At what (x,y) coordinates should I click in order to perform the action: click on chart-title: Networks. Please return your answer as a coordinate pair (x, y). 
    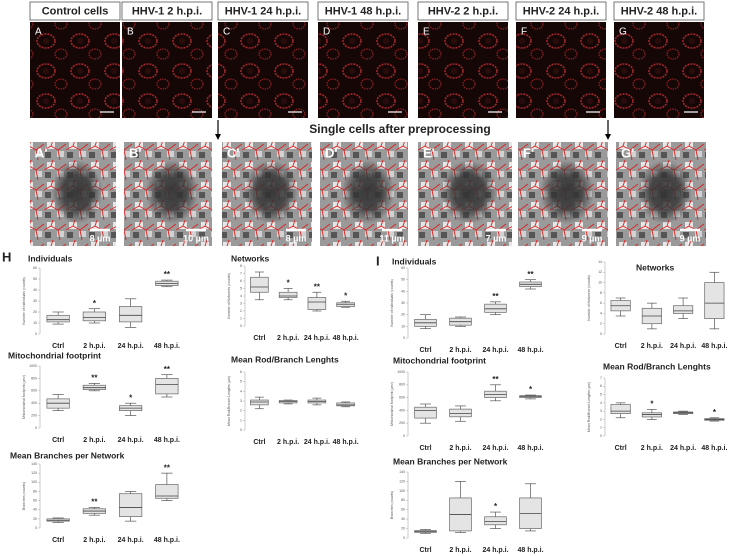
    Looking at the image, I should click on (655, 267).